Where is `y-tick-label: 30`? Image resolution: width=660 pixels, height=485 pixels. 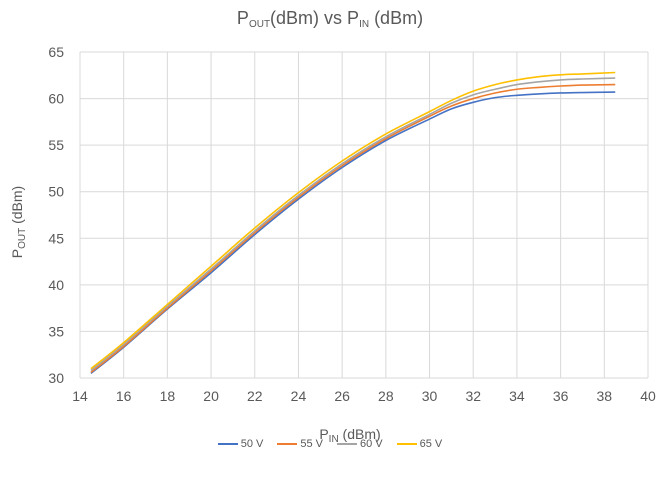 y-tick-label: 30 is located at coordinates (56, 378).